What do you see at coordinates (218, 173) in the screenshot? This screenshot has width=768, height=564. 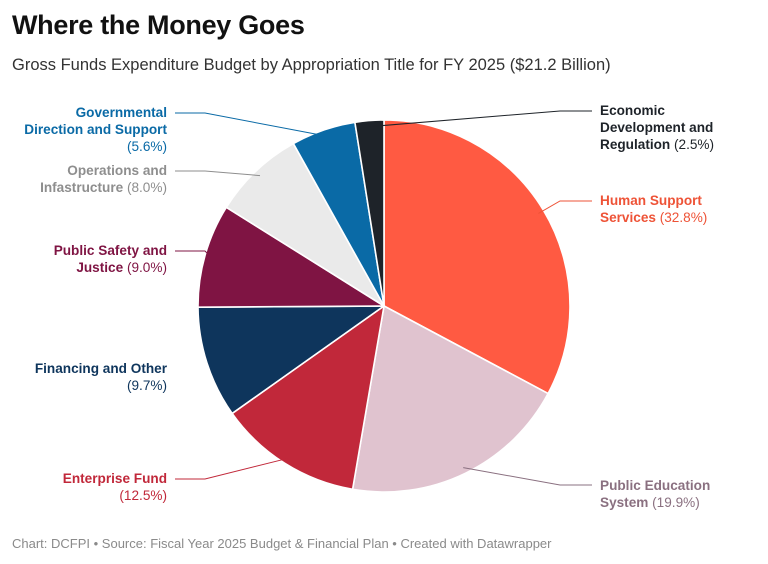 I see `leader-operations-and-infastructure` at bounding box center [218, 173].